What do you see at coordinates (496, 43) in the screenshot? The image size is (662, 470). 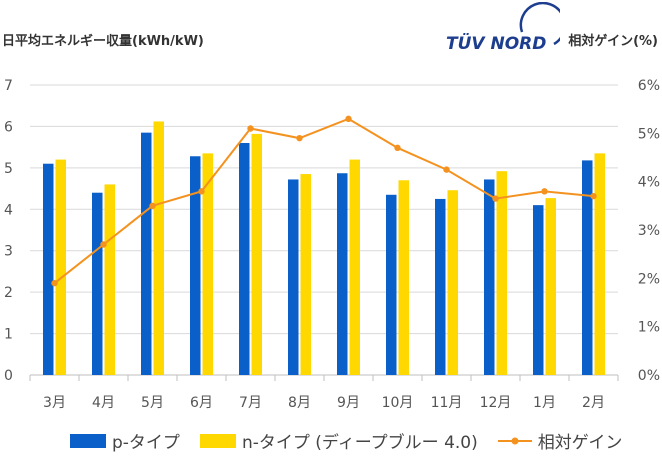 I see `logo-text: TÜV NORD` at bounding box center [496, 43].